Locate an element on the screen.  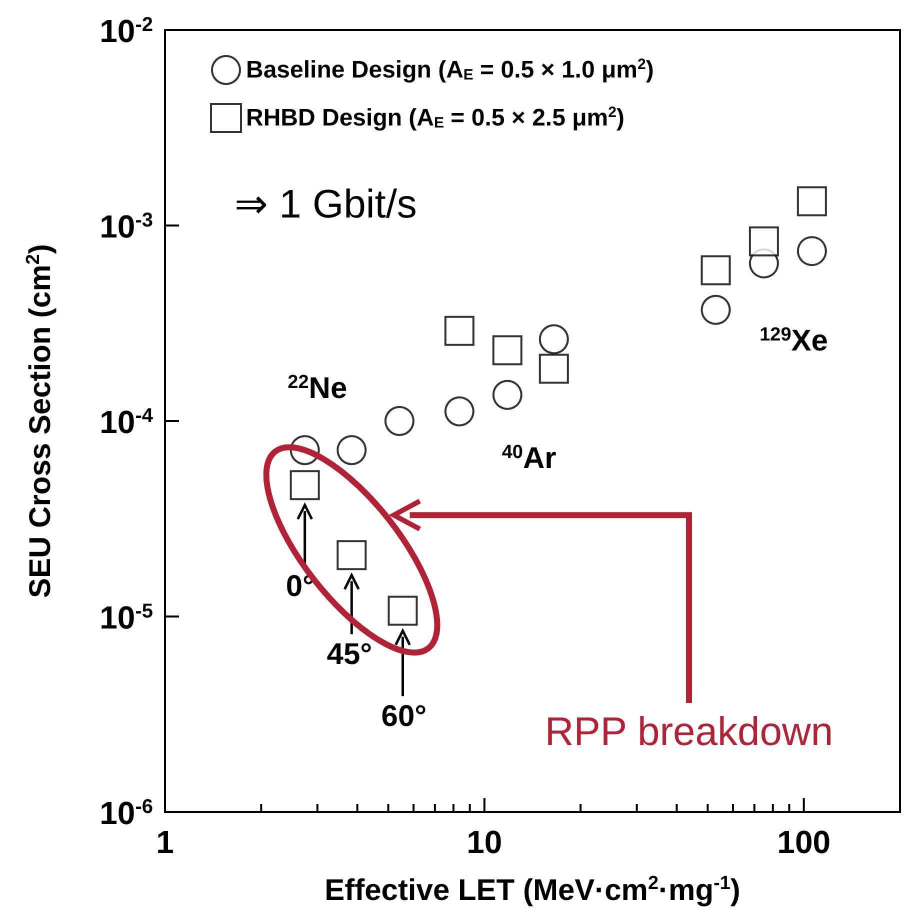
annotation: RPP breakdown is located at coordinates (689, 732).